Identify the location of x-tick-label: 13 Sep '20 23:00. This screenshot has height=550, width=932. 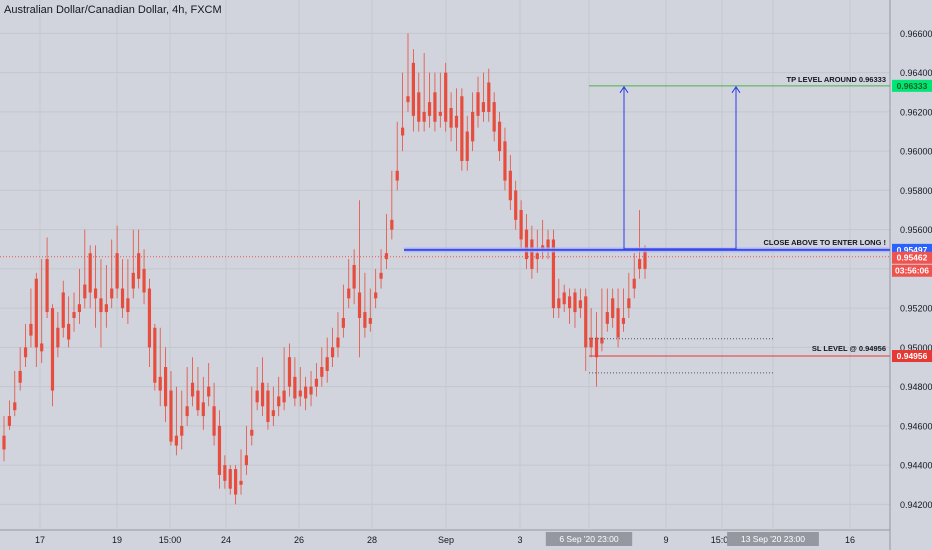
(773, 539).